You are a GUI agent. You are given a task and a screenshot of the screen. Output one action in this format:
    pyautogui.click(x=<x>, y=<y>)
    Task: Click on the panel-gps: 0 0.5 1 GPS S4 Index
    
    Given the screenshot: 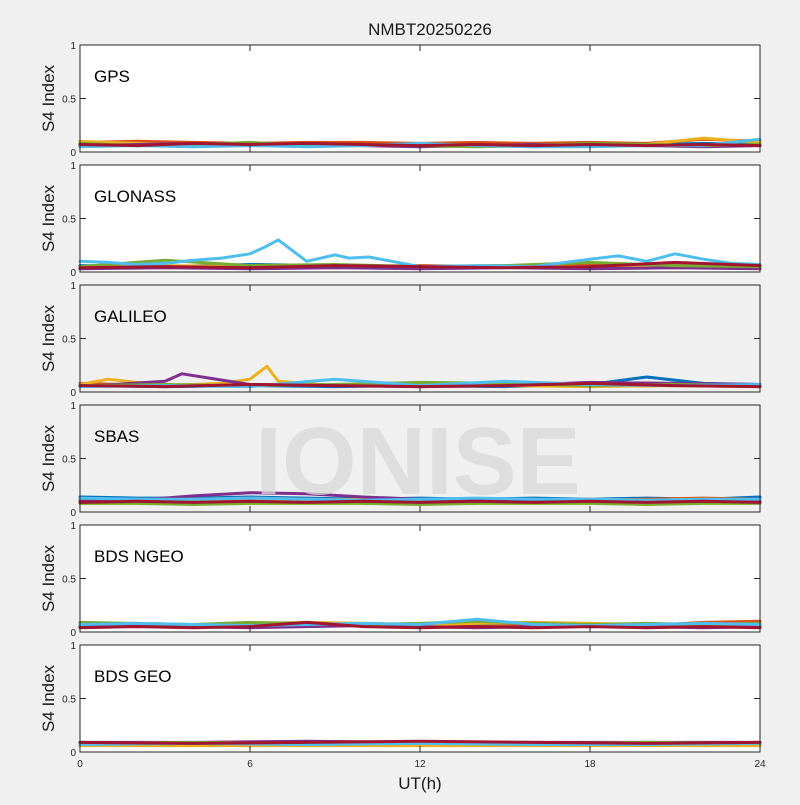 What is the action you would take?
    pyautogui.click(x=400, y=100)
    